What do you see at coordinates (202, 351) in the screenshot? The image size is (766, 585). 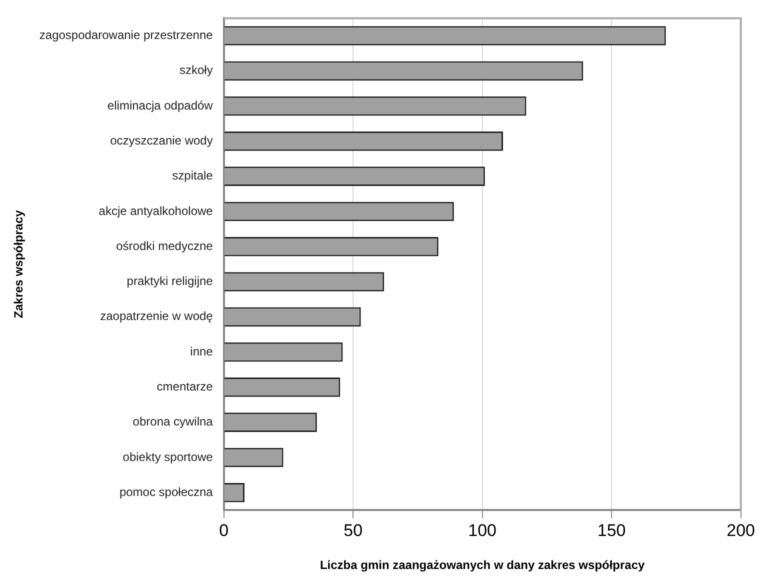 I see `y-tick-label: inne` at bounding box center [202, 351].